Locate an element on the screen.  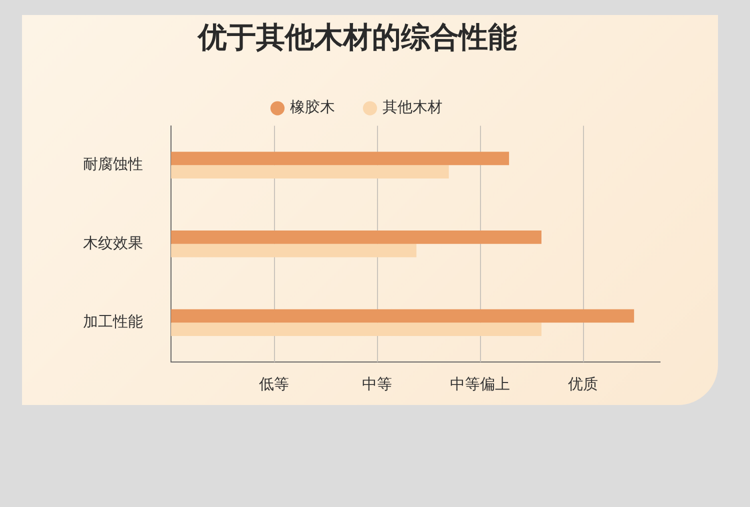
legend-label: 橡胶木 is located at coordinates (312, 107).